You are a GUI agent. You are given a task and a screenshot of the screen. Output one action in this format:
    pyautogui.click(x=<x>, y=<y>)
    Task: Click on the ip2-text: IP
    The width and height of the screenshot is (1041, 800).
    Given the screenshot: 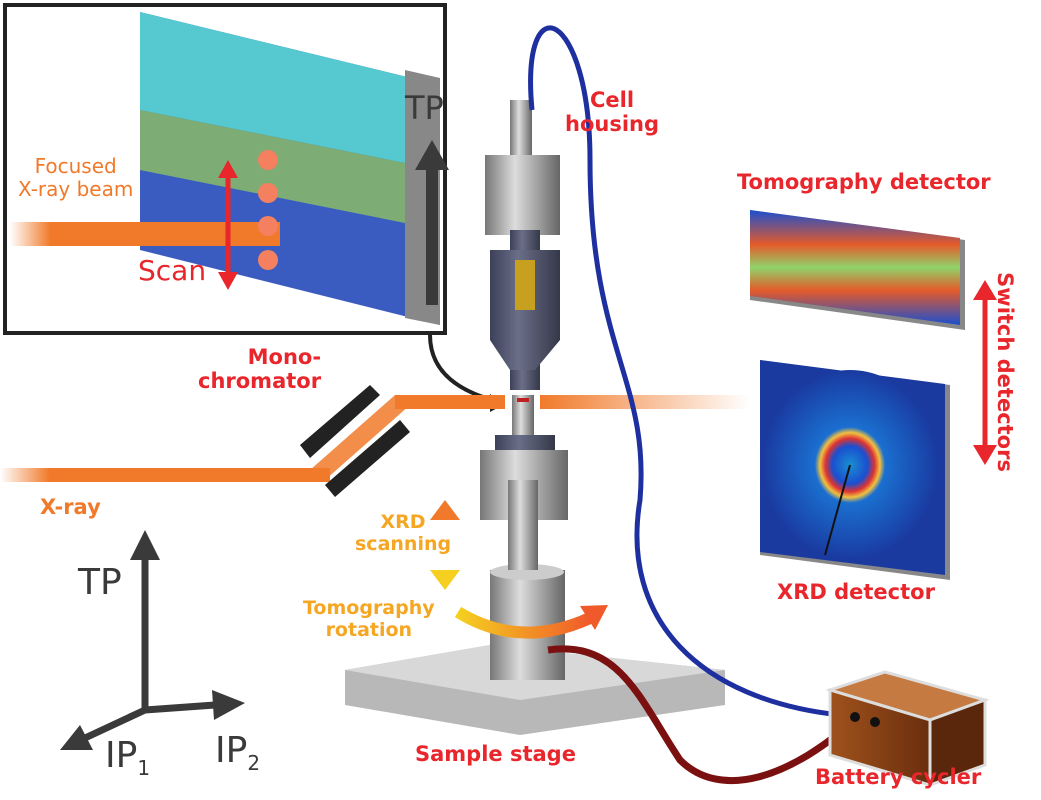 What is the action you would take?
    pyautogui.click(x=231, y=750)
    